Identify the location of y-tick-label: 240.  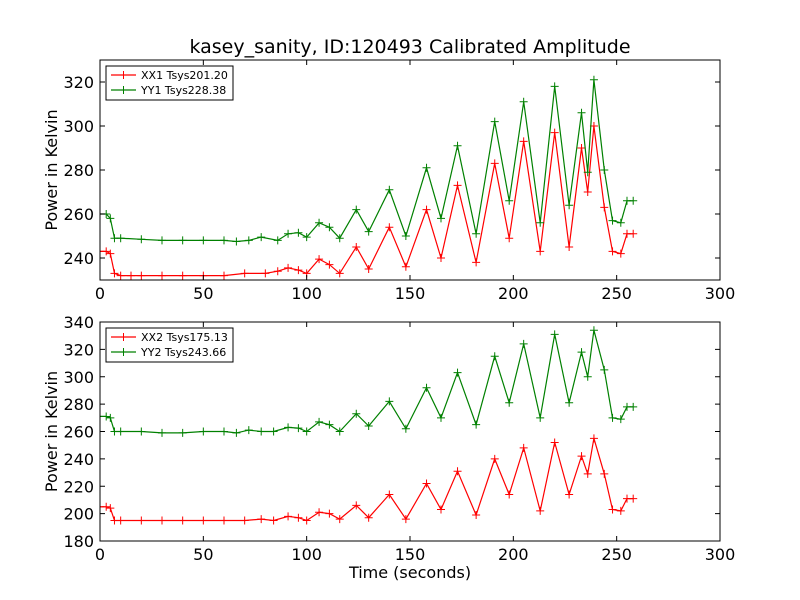
(78, 258).